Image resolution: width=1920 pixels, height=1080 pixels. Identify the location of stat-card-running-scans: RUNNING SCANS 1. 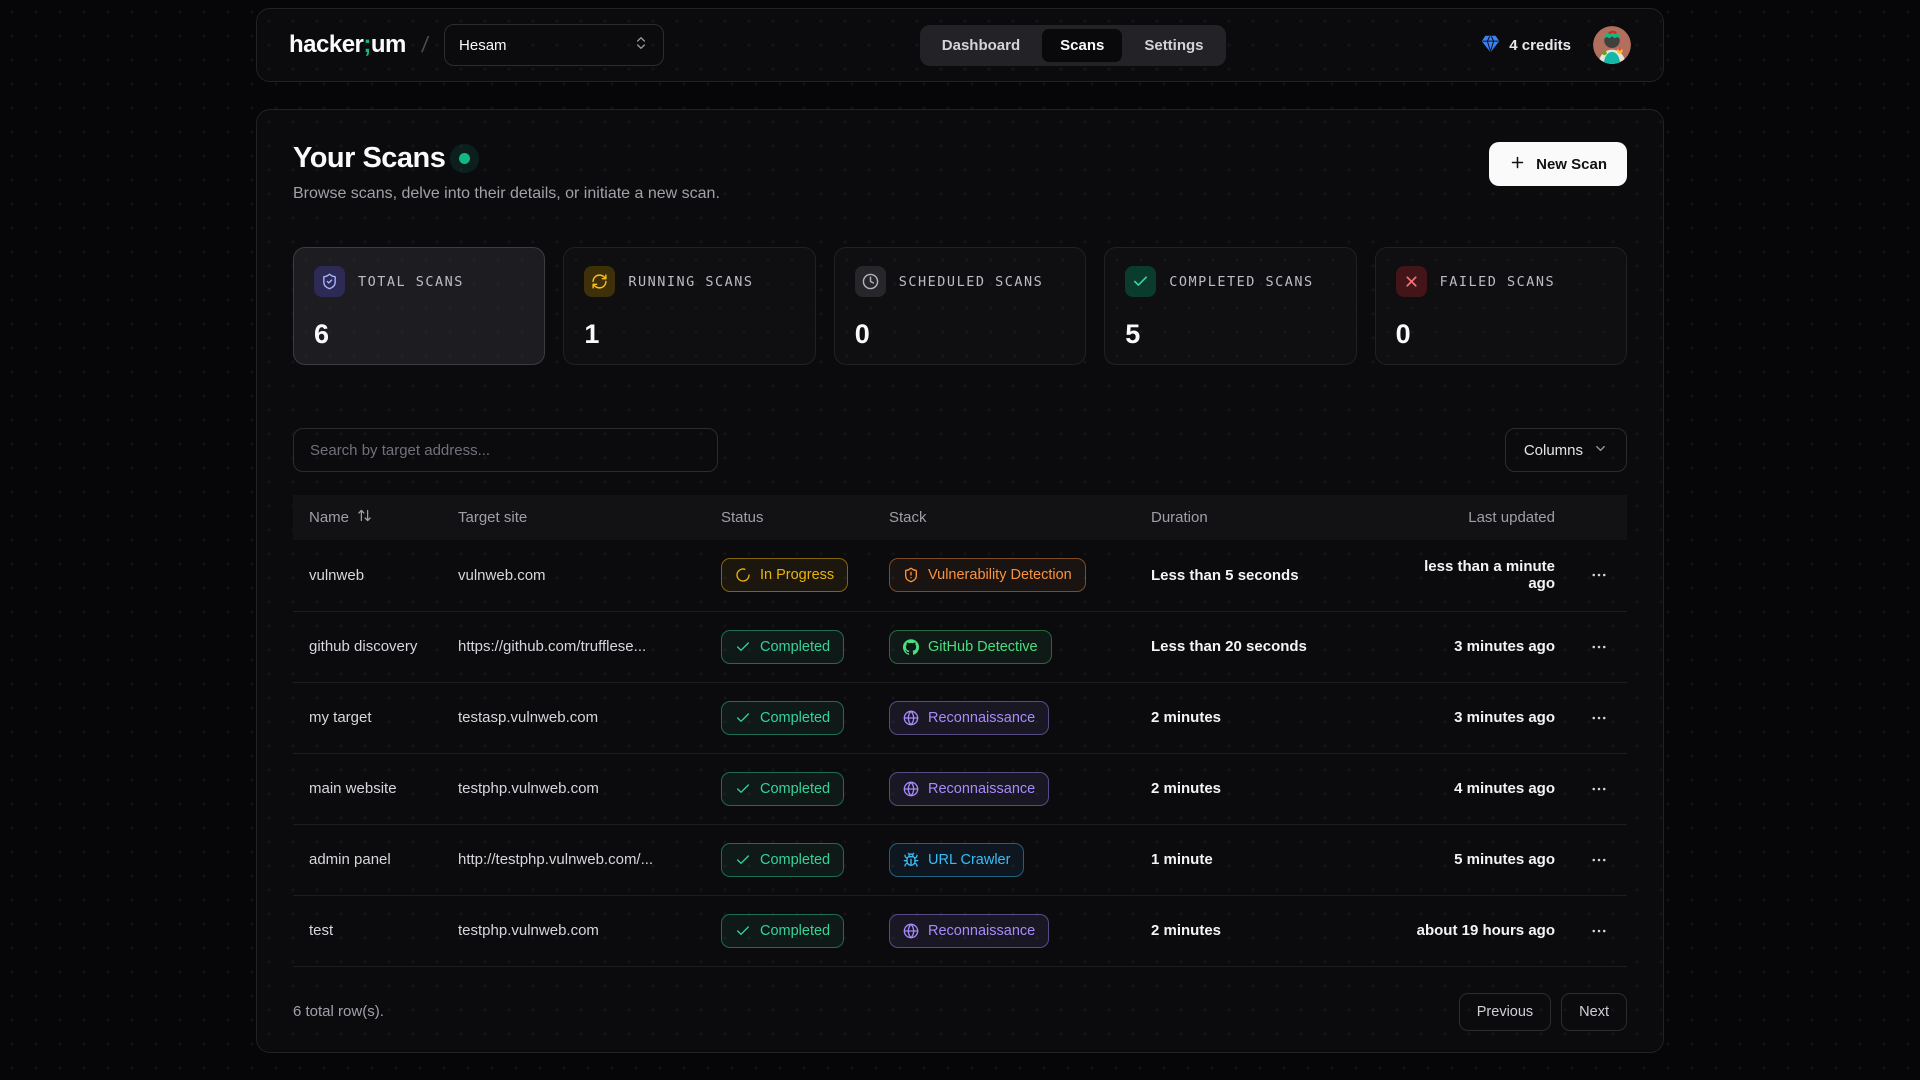
(689, 306).